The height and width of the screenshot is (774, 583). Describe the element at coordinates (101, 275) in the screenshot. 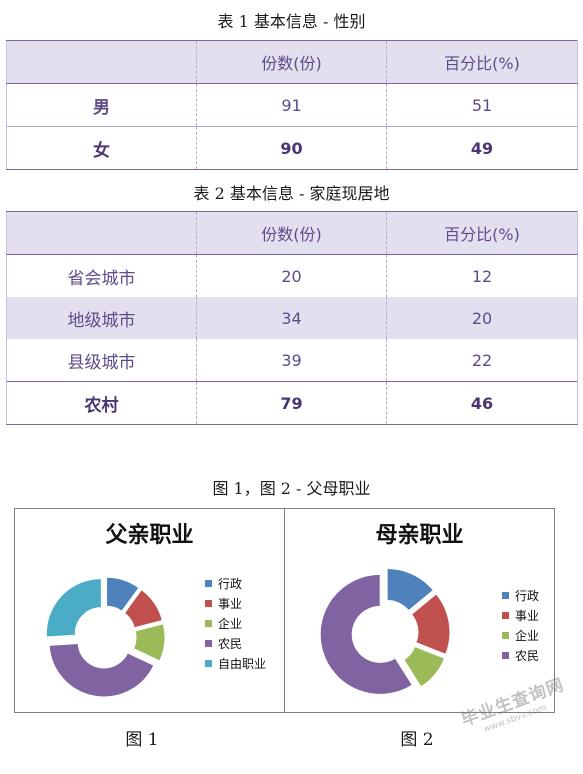

I see `row-label: 省会城市` at that location.